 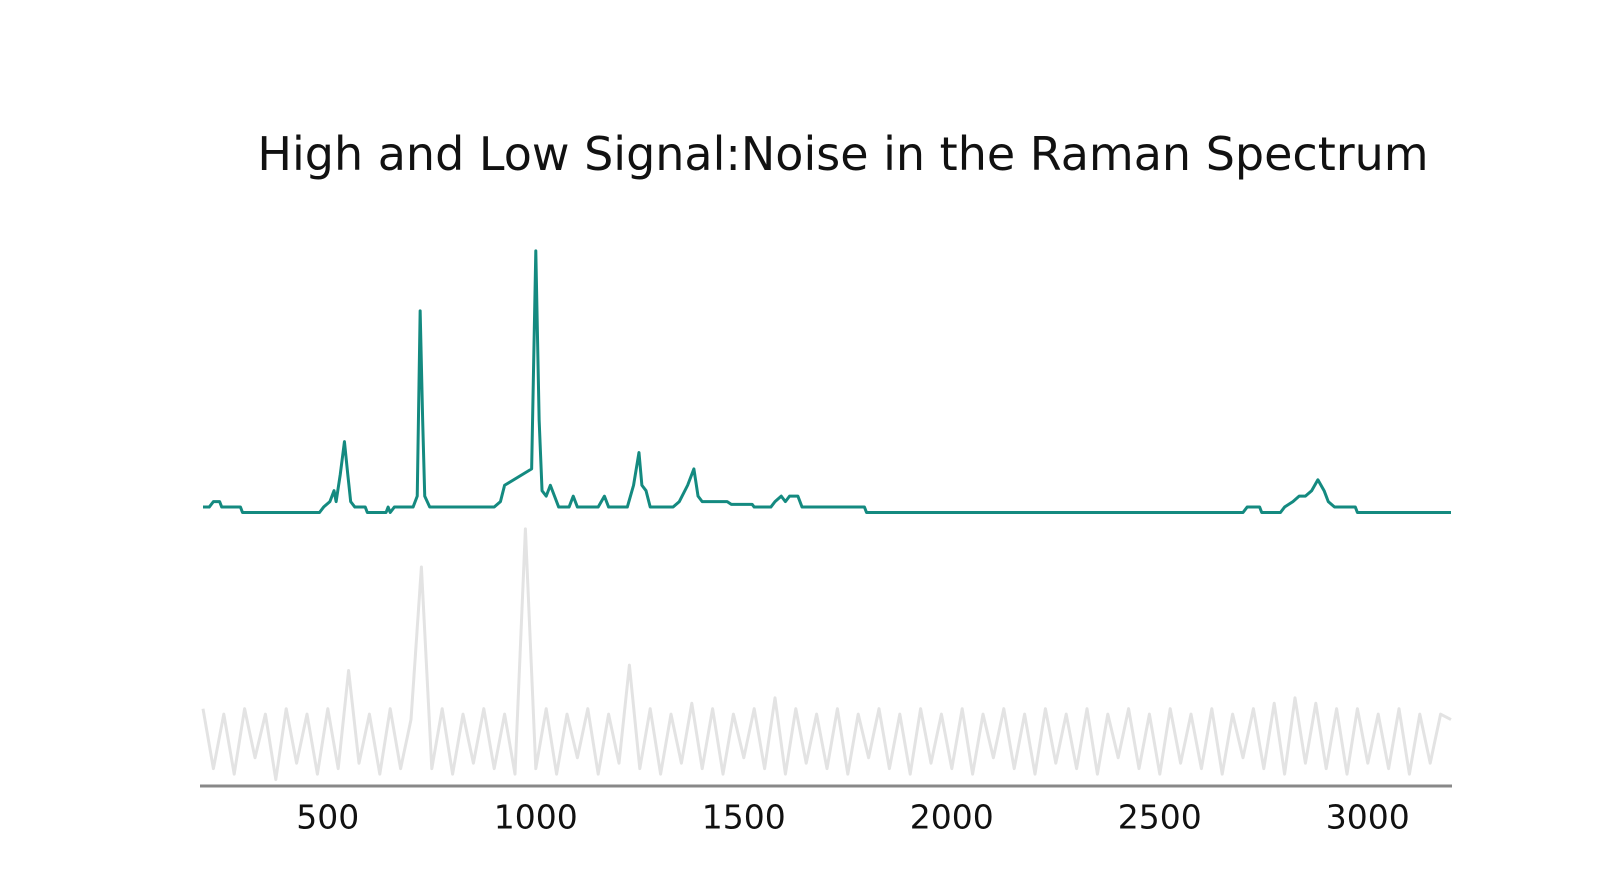 I want to click on x-tick-label: 2000, so click(x=952, y=817).